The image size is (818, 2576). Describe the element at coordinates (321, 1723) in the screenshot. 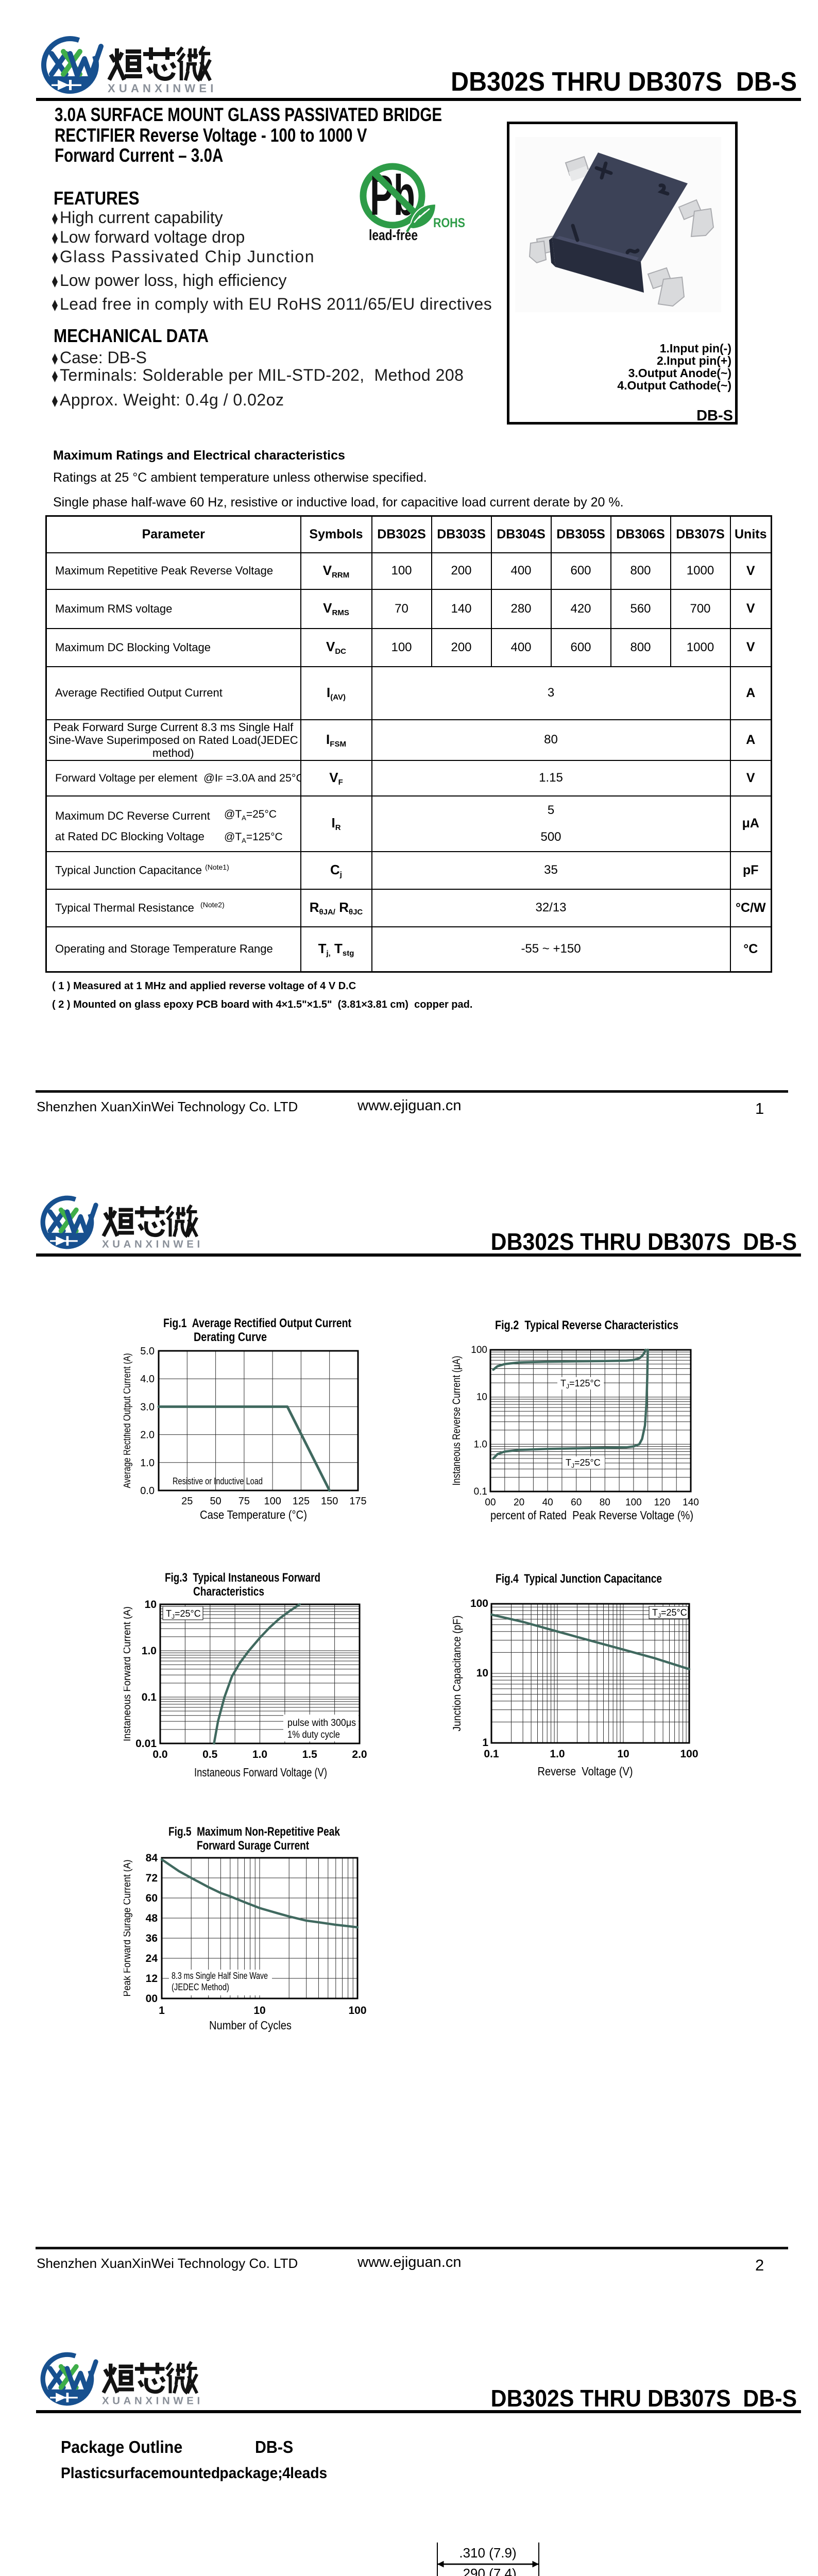

I see `svg-text: pulse with 300μs` at that location.